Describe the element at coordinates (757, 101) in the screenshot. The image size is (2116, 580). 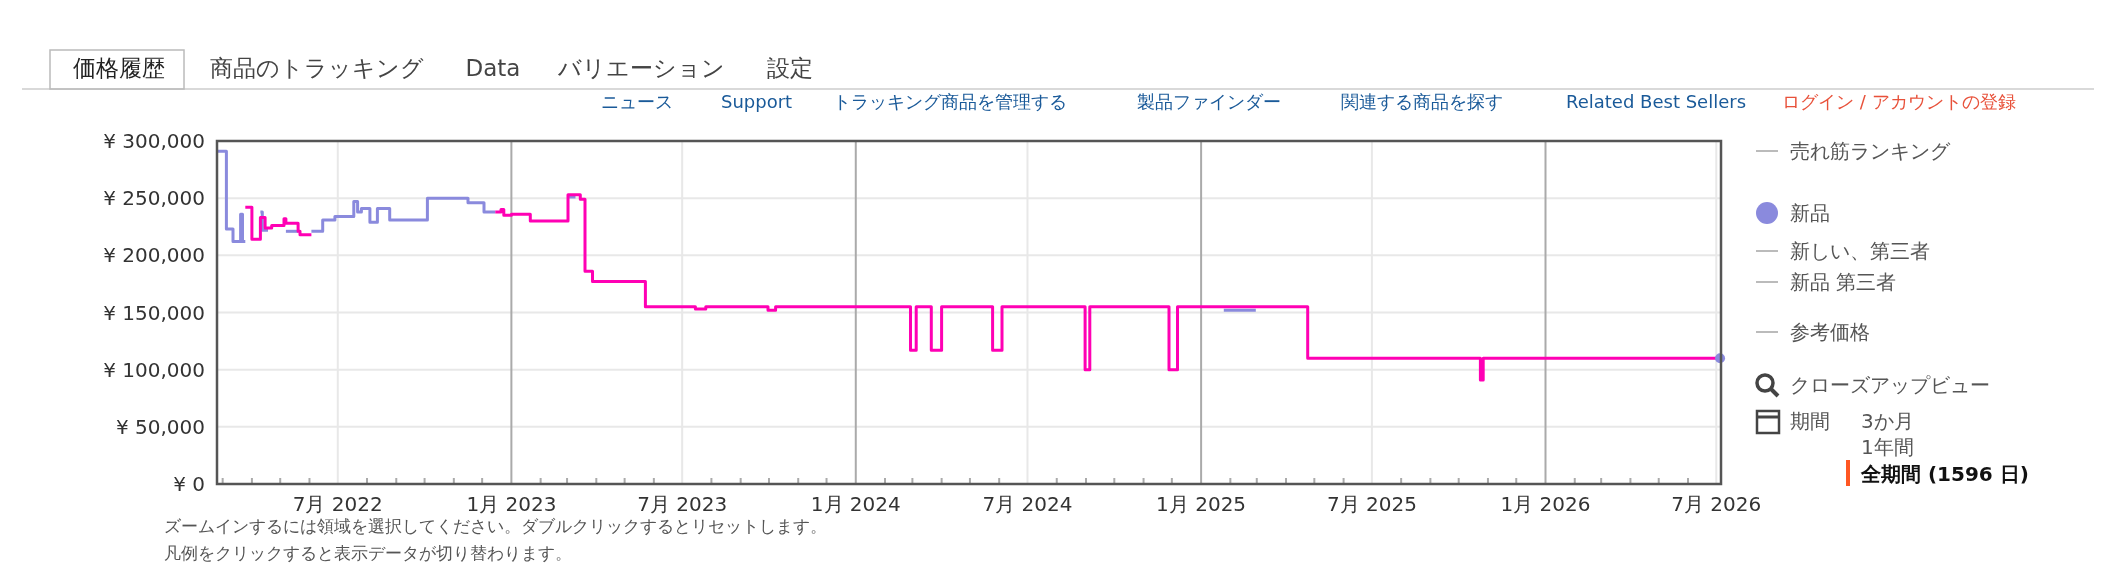
I see `text: Support` at that location.